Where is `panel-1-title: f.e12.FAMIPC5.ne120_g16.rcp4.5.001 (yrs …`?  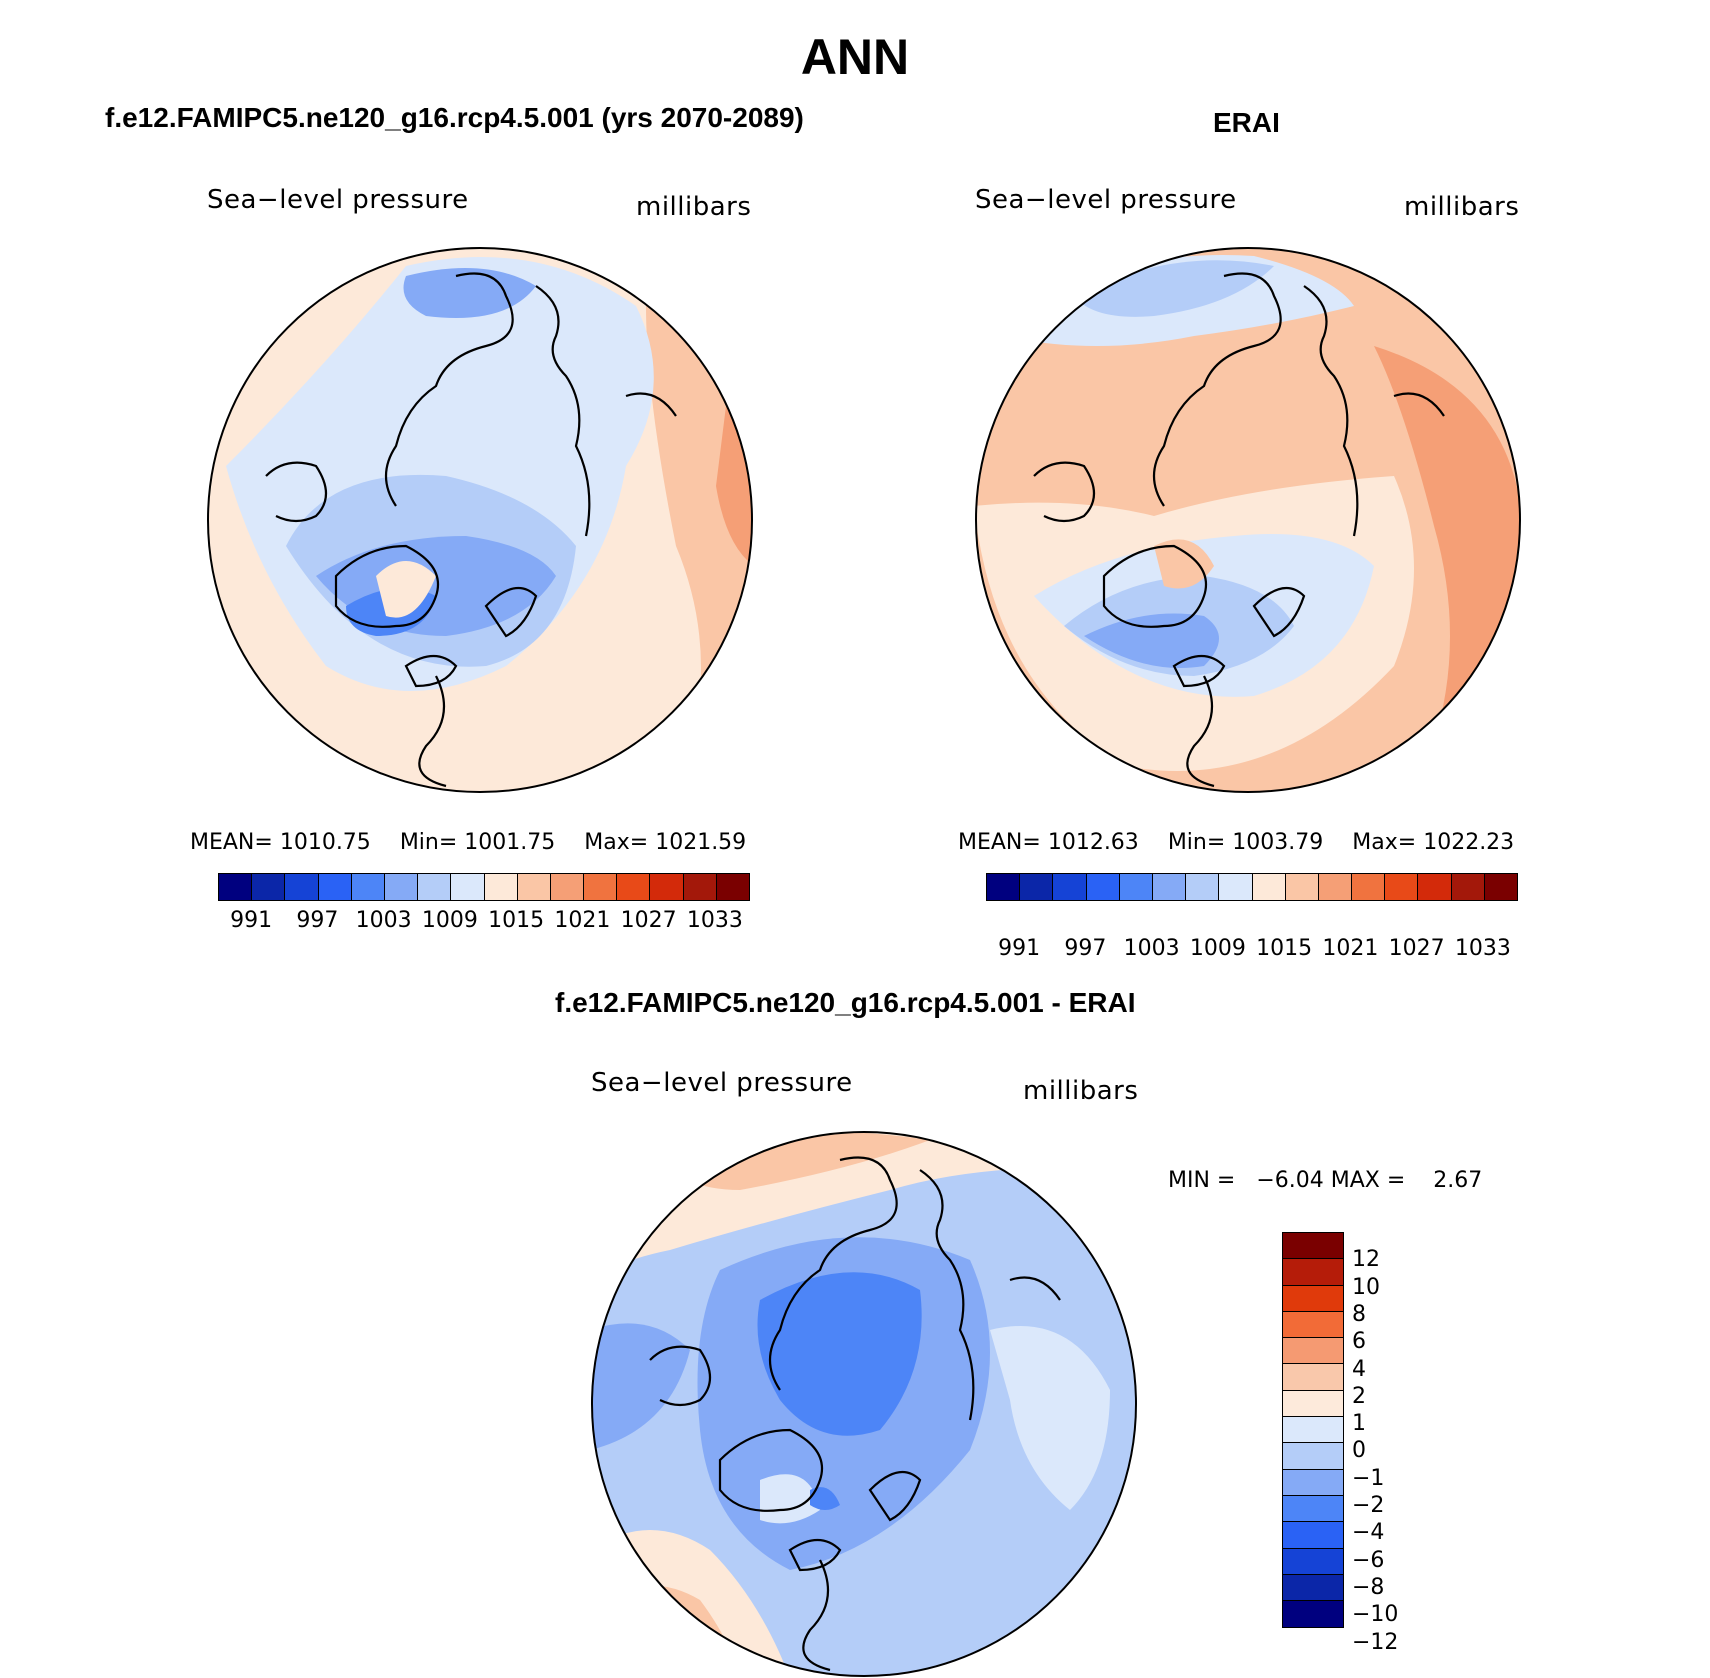 panel-1-title: f.e12.FAMIPC5.ne120_g16.rcp4.5.001 (yrs … is located at coordinates (454, 117).